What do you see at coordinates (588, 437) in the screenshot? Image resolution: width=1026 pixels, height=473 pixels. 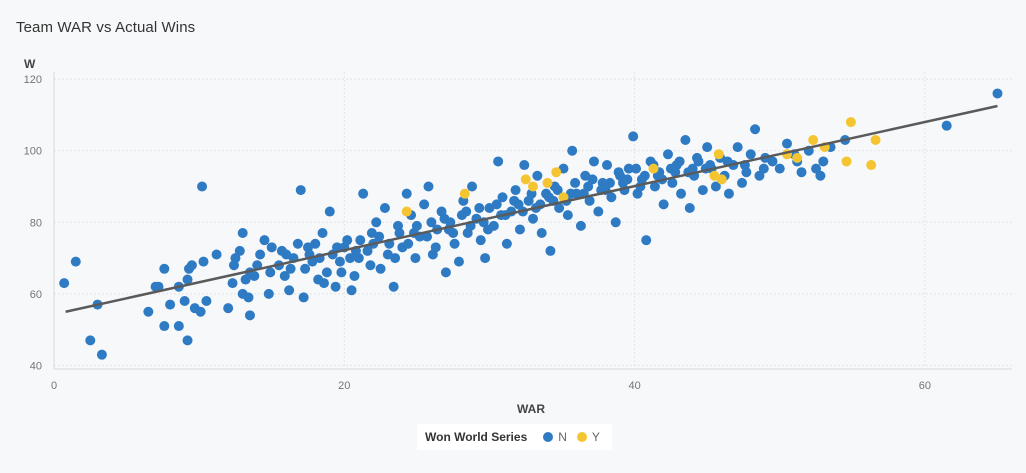 I see `legend-item-y: Y` at bounding box center [588, 437].